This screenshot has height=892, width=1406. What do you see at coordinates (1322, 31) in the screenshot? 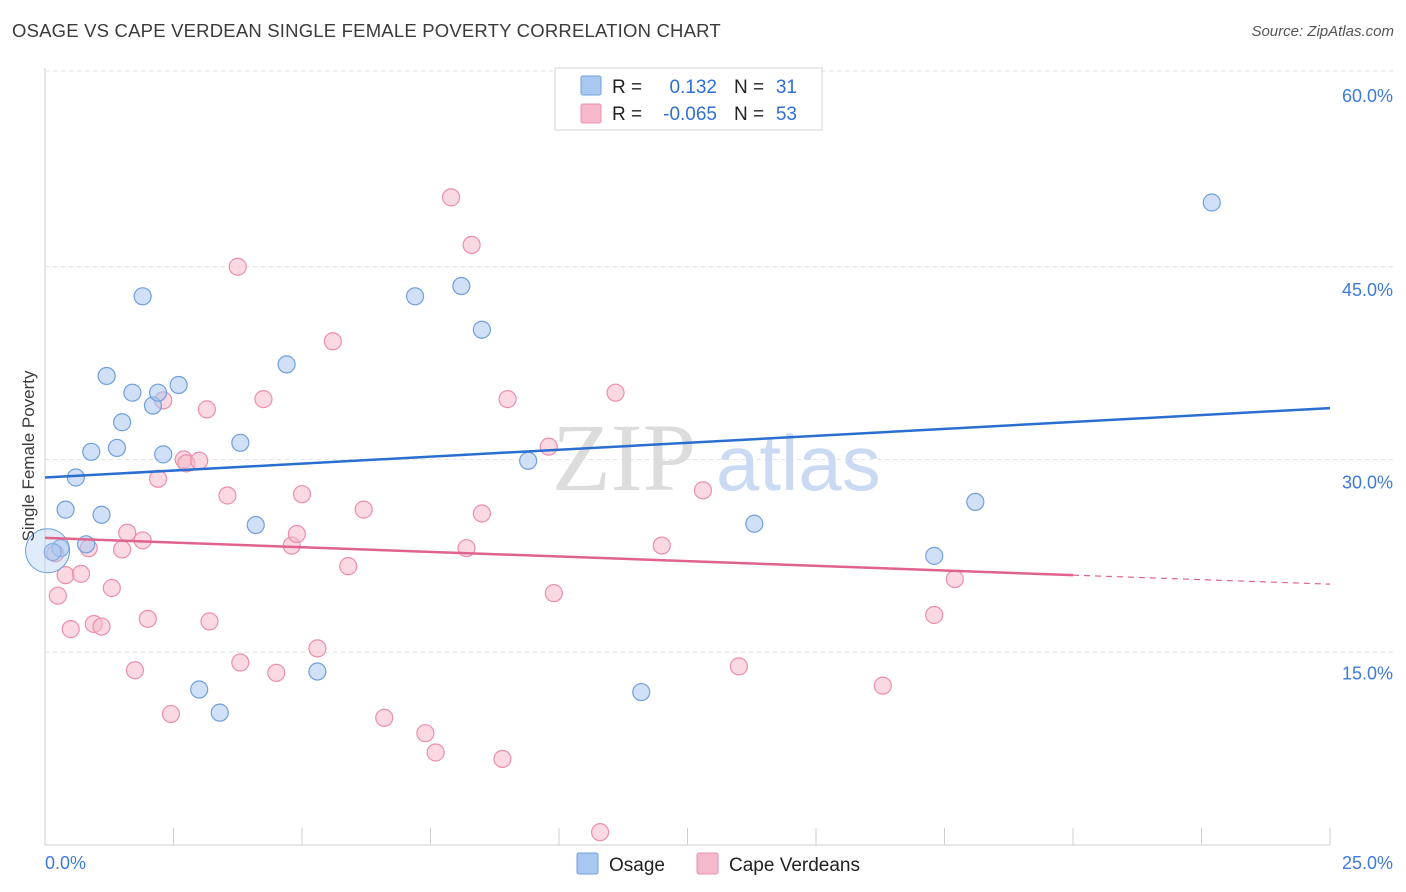
I see `source-label: Source: ZipAtlas.com` at bounding box center [1322, 31].